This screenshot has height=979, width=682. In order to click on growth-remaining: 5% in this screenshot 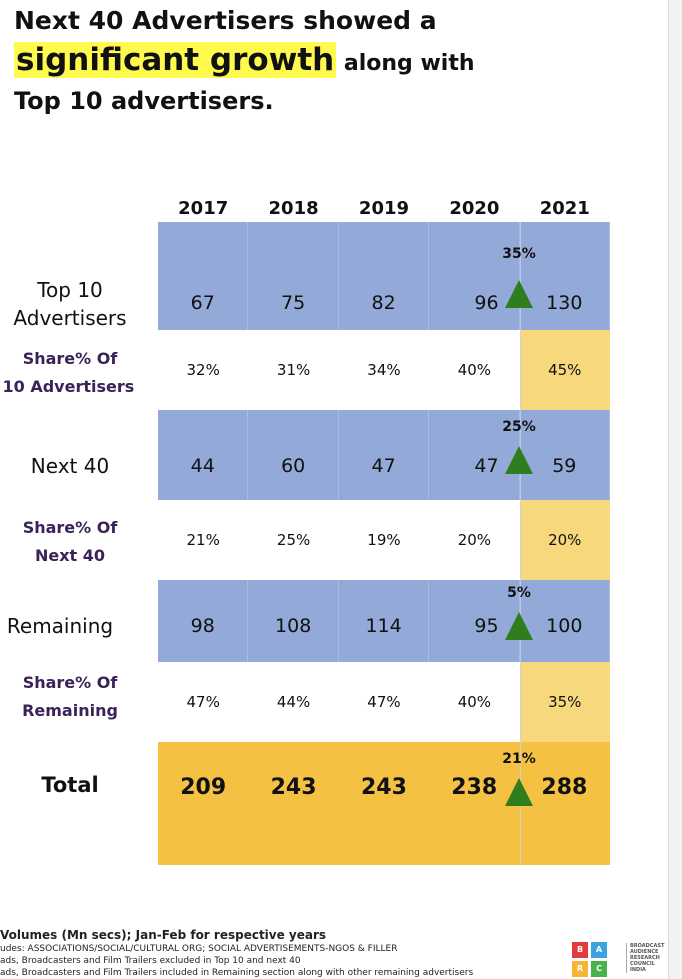, I will do `click(519, 593)`.